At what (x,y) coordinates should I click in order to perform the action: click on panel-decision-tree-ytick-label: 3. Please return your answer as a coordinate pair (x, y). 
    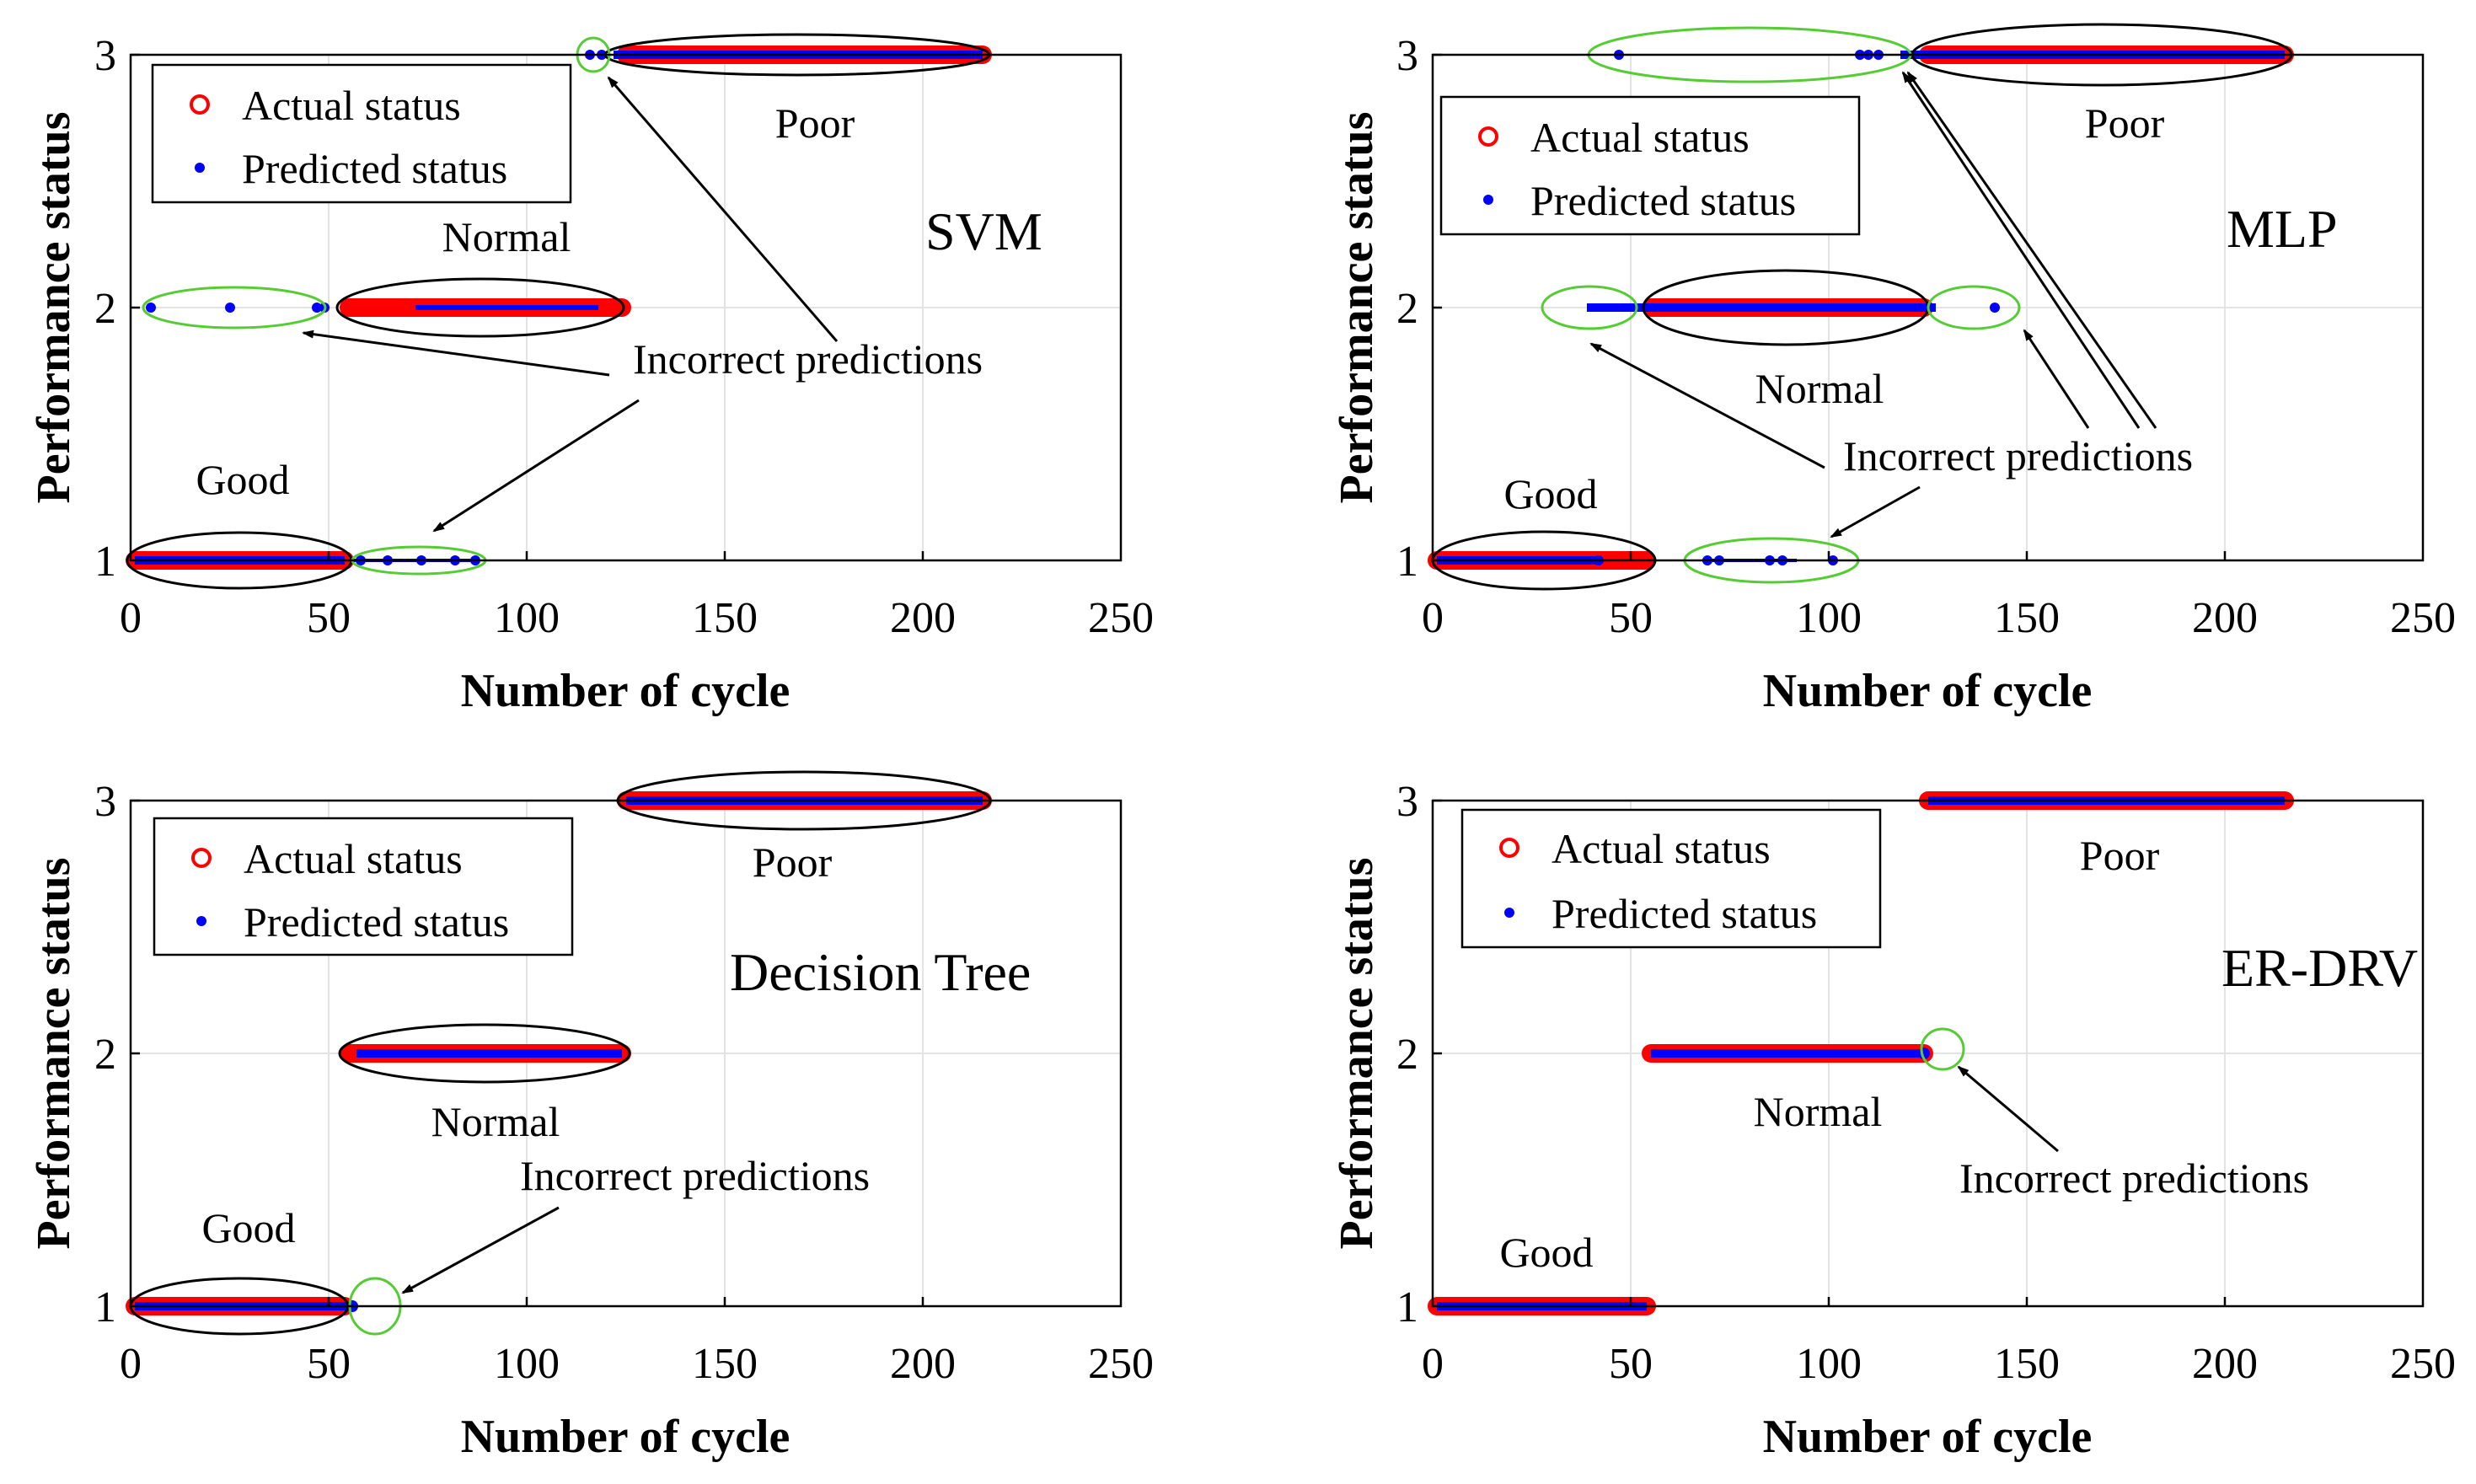
    Looking at the image, I should click on (105, 802).